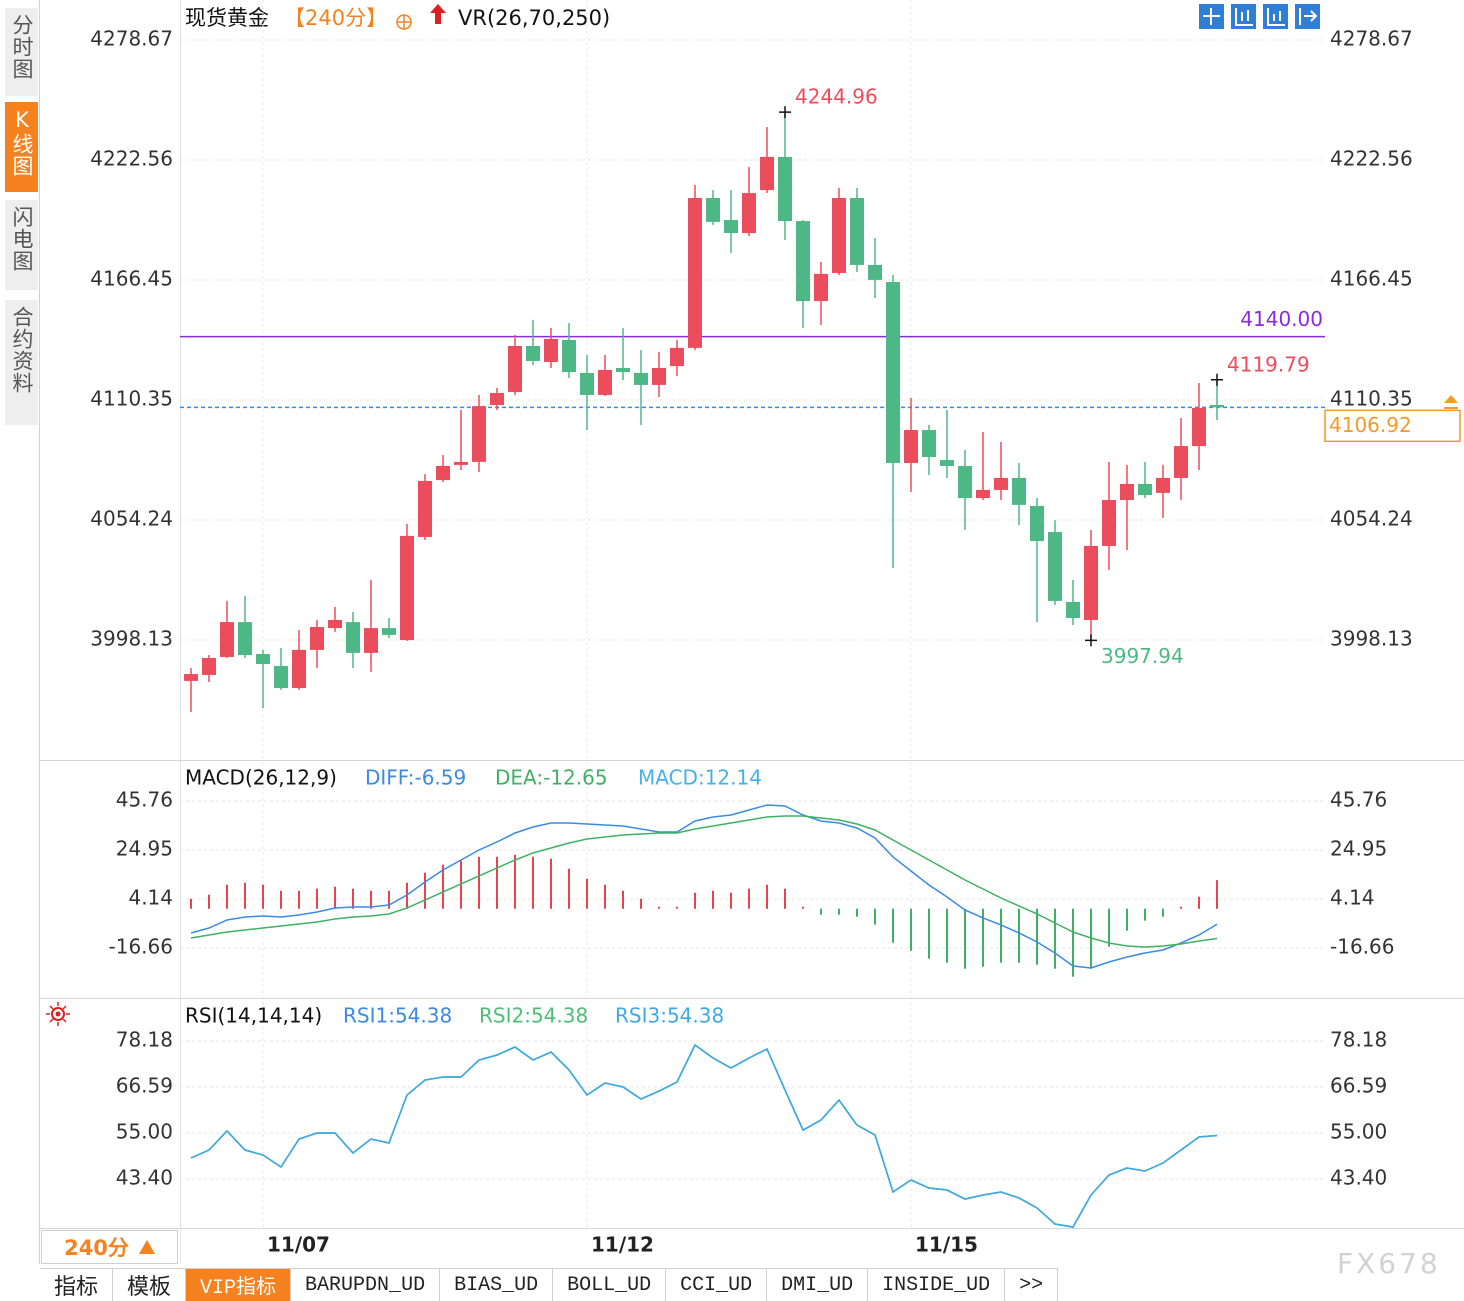 The width and height of the screenshot is (1464, 1301). I want to click on side-tab: 闪电图, so click(21, 245).